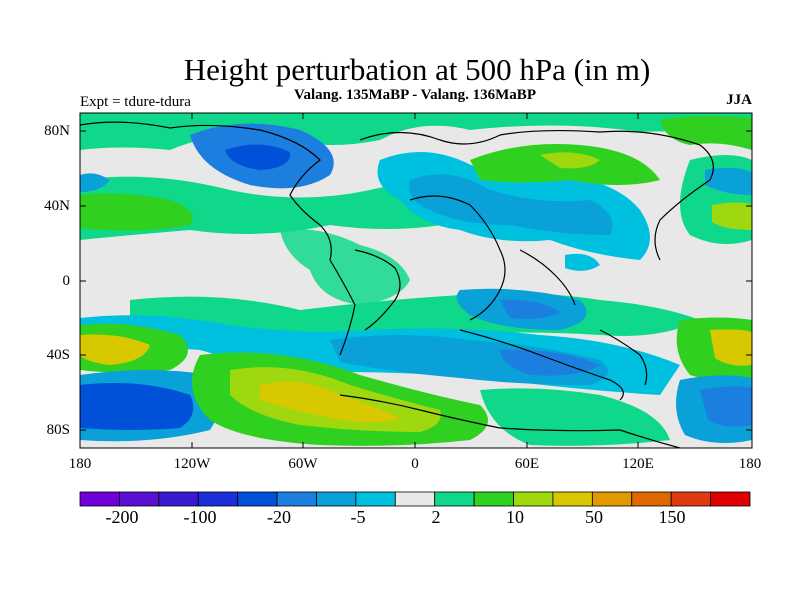  What do you see at coordinates (135, 102) in the screenshot?
I see `experiment-label: Expt = tdure-tdura` at bounding box center [135, 102].